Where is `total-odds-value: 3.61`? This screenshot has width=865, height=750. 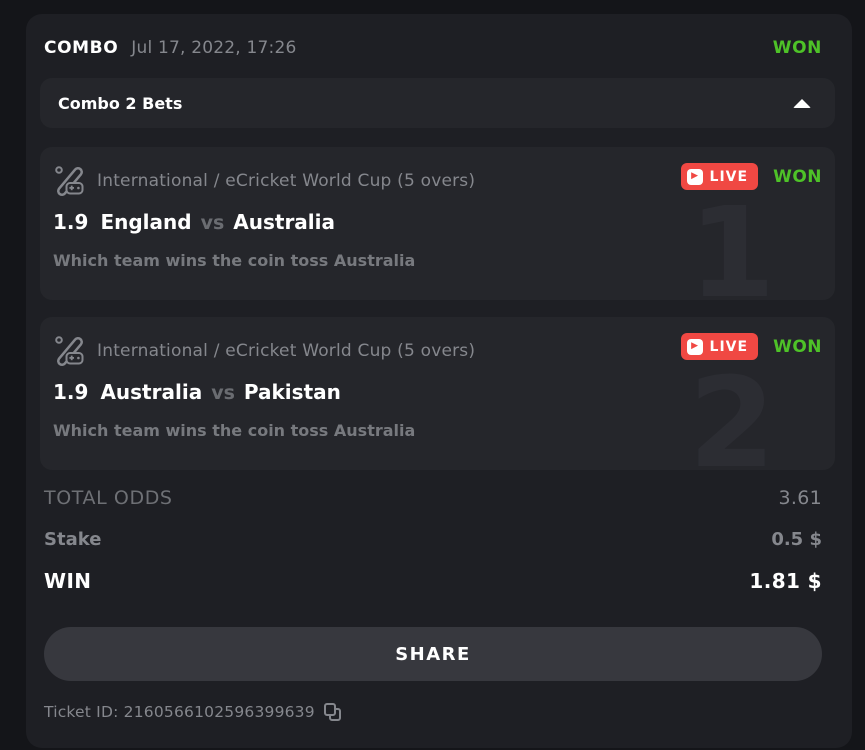
total-odds-value: 3.61 is located at coordinates (800, 498).